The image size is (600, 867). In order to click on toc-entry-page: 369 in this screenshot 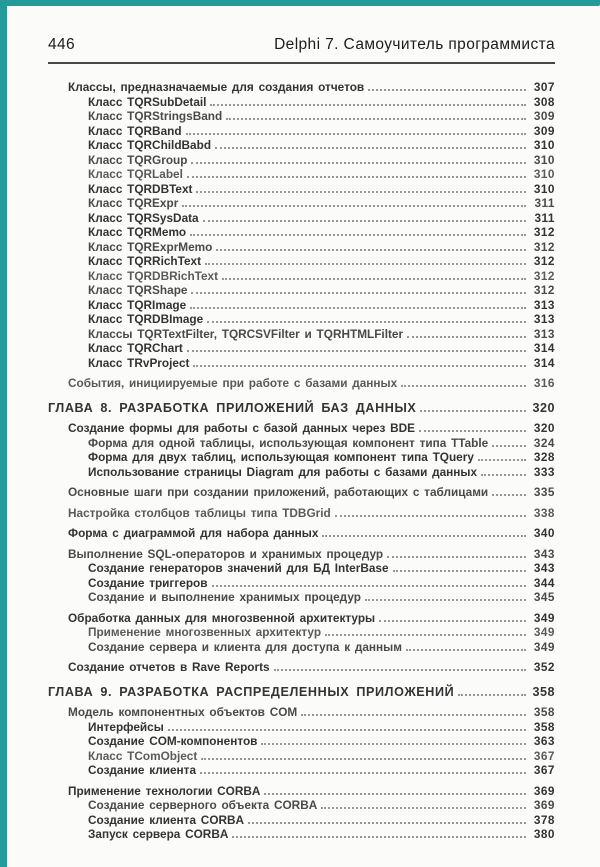, I will do `click(544, 805)`.